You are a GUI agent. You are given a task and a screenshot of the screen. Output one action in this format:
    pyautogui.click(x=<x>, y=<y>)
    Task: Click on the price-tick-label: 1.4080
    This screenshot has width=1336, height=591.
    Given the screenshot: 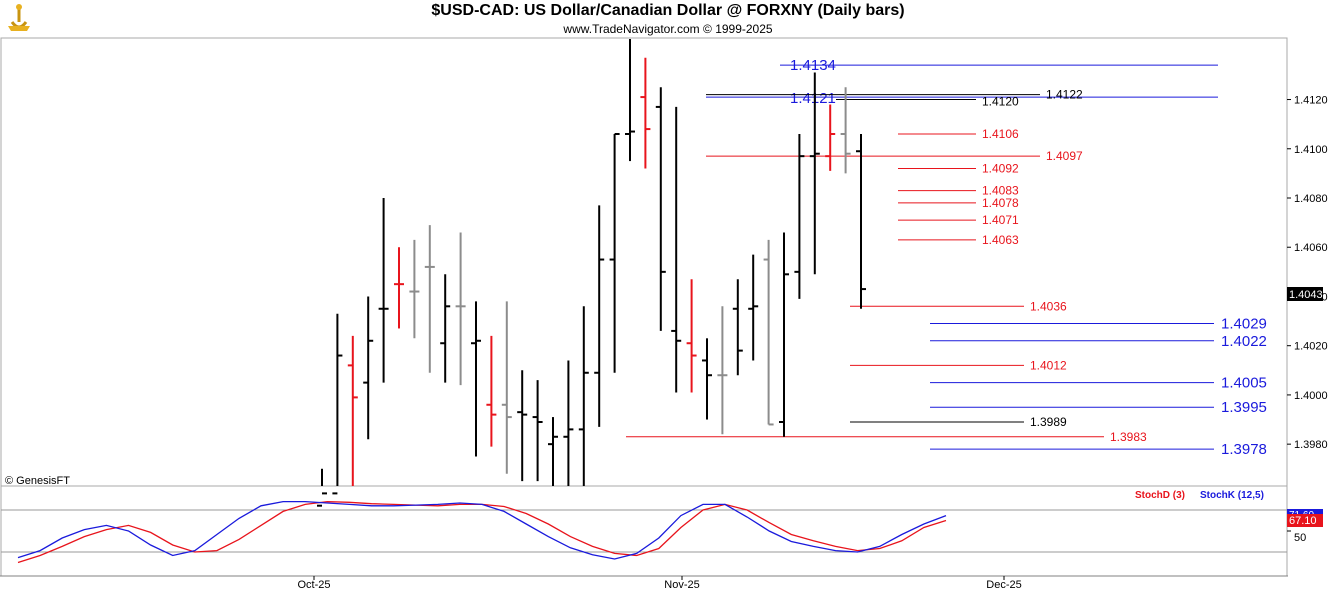 What is the action you would take?
    pyautogui.click(x=1311, y=199)
    